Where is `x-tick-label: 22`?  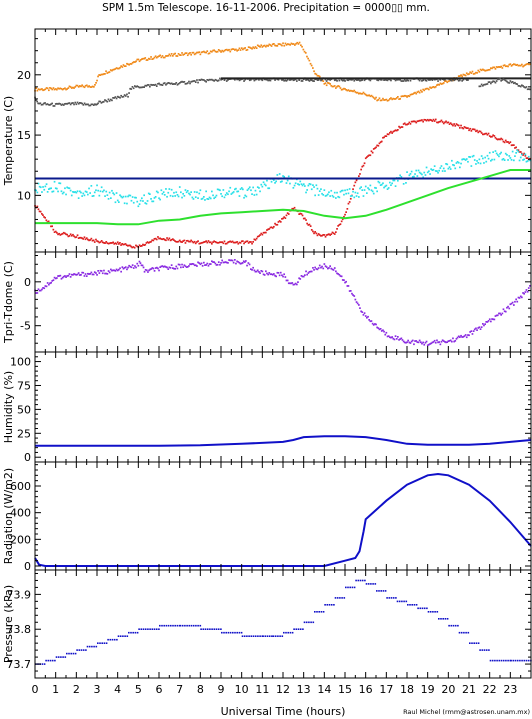
x-tick-label: 22 is located at coordinates (490, 689).